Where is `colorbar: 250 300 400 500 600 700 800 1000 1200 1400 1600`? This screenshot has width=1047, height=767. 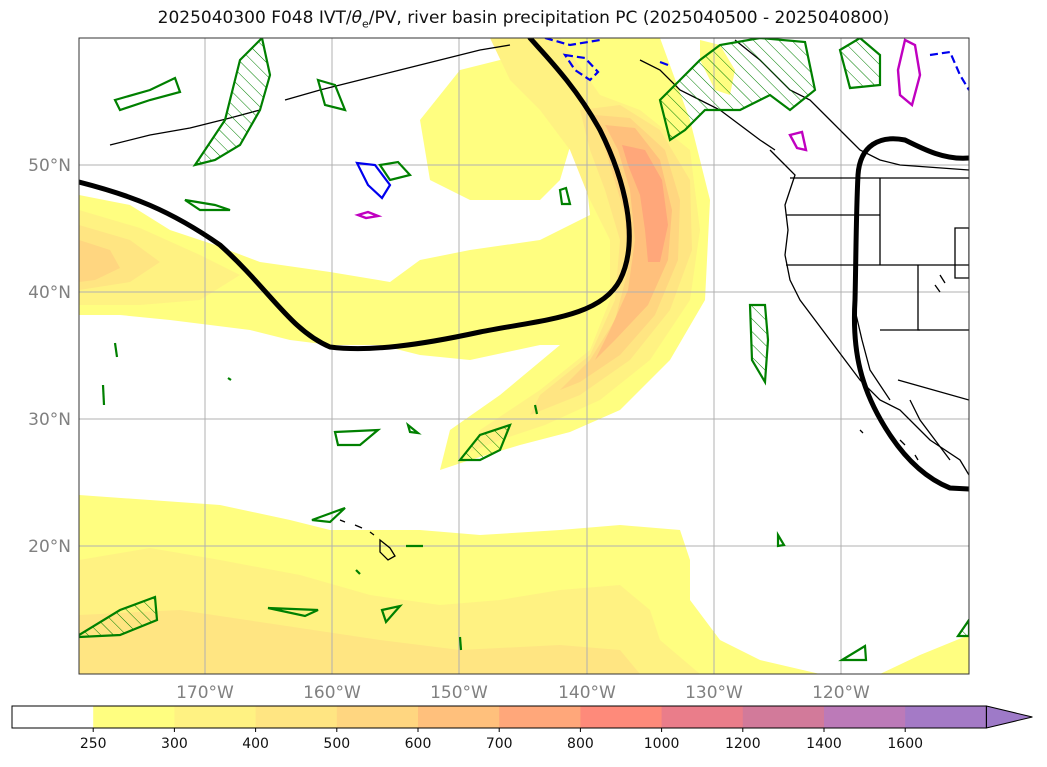
colorbar: 250 300 400 500 600 700 800 1000 1200 1400 1600 is located at coordinates (522, 728).